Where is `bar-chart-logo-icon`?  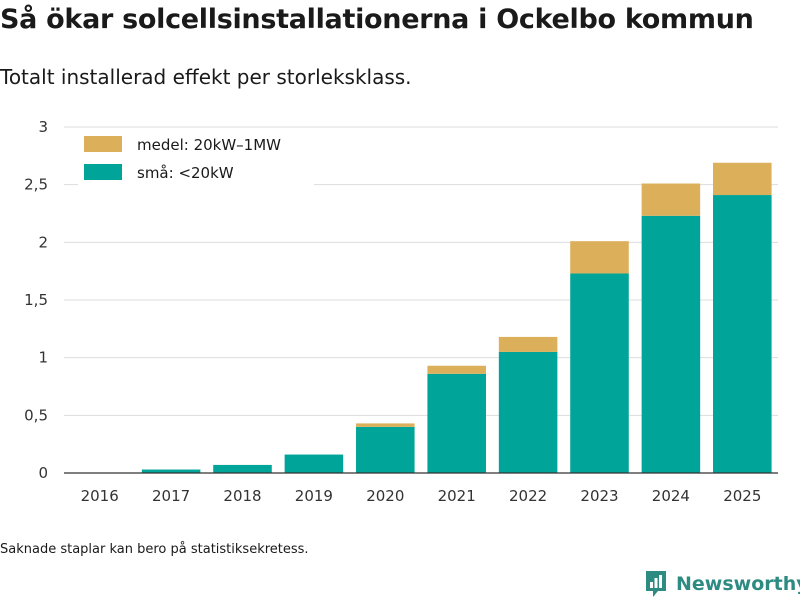
bar-chart-logo-icon is located at coordinates (656, 584).